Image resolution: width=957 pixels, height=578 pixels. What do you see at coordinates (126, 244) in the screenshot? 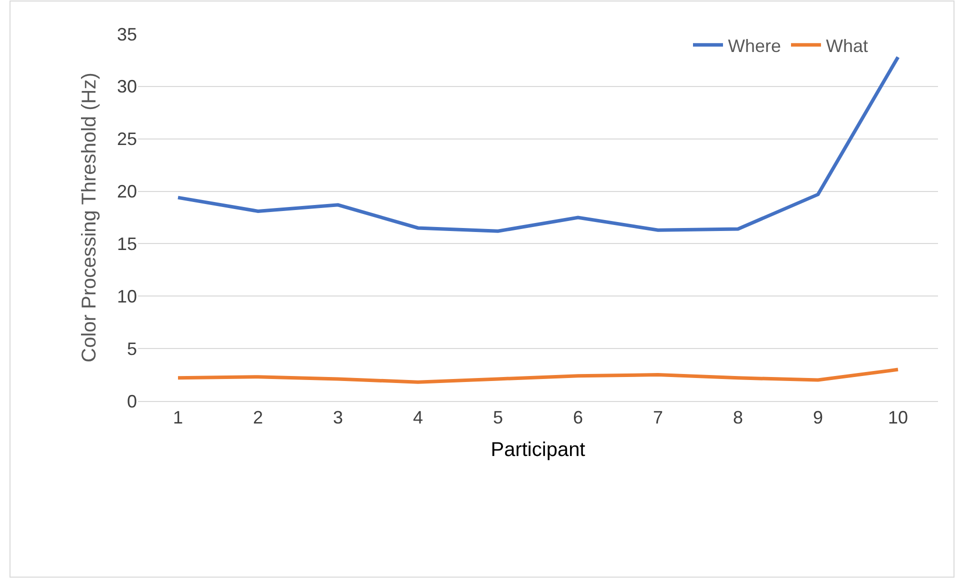
I see `y-tick-label: 15` at bounding box center [126, 244].